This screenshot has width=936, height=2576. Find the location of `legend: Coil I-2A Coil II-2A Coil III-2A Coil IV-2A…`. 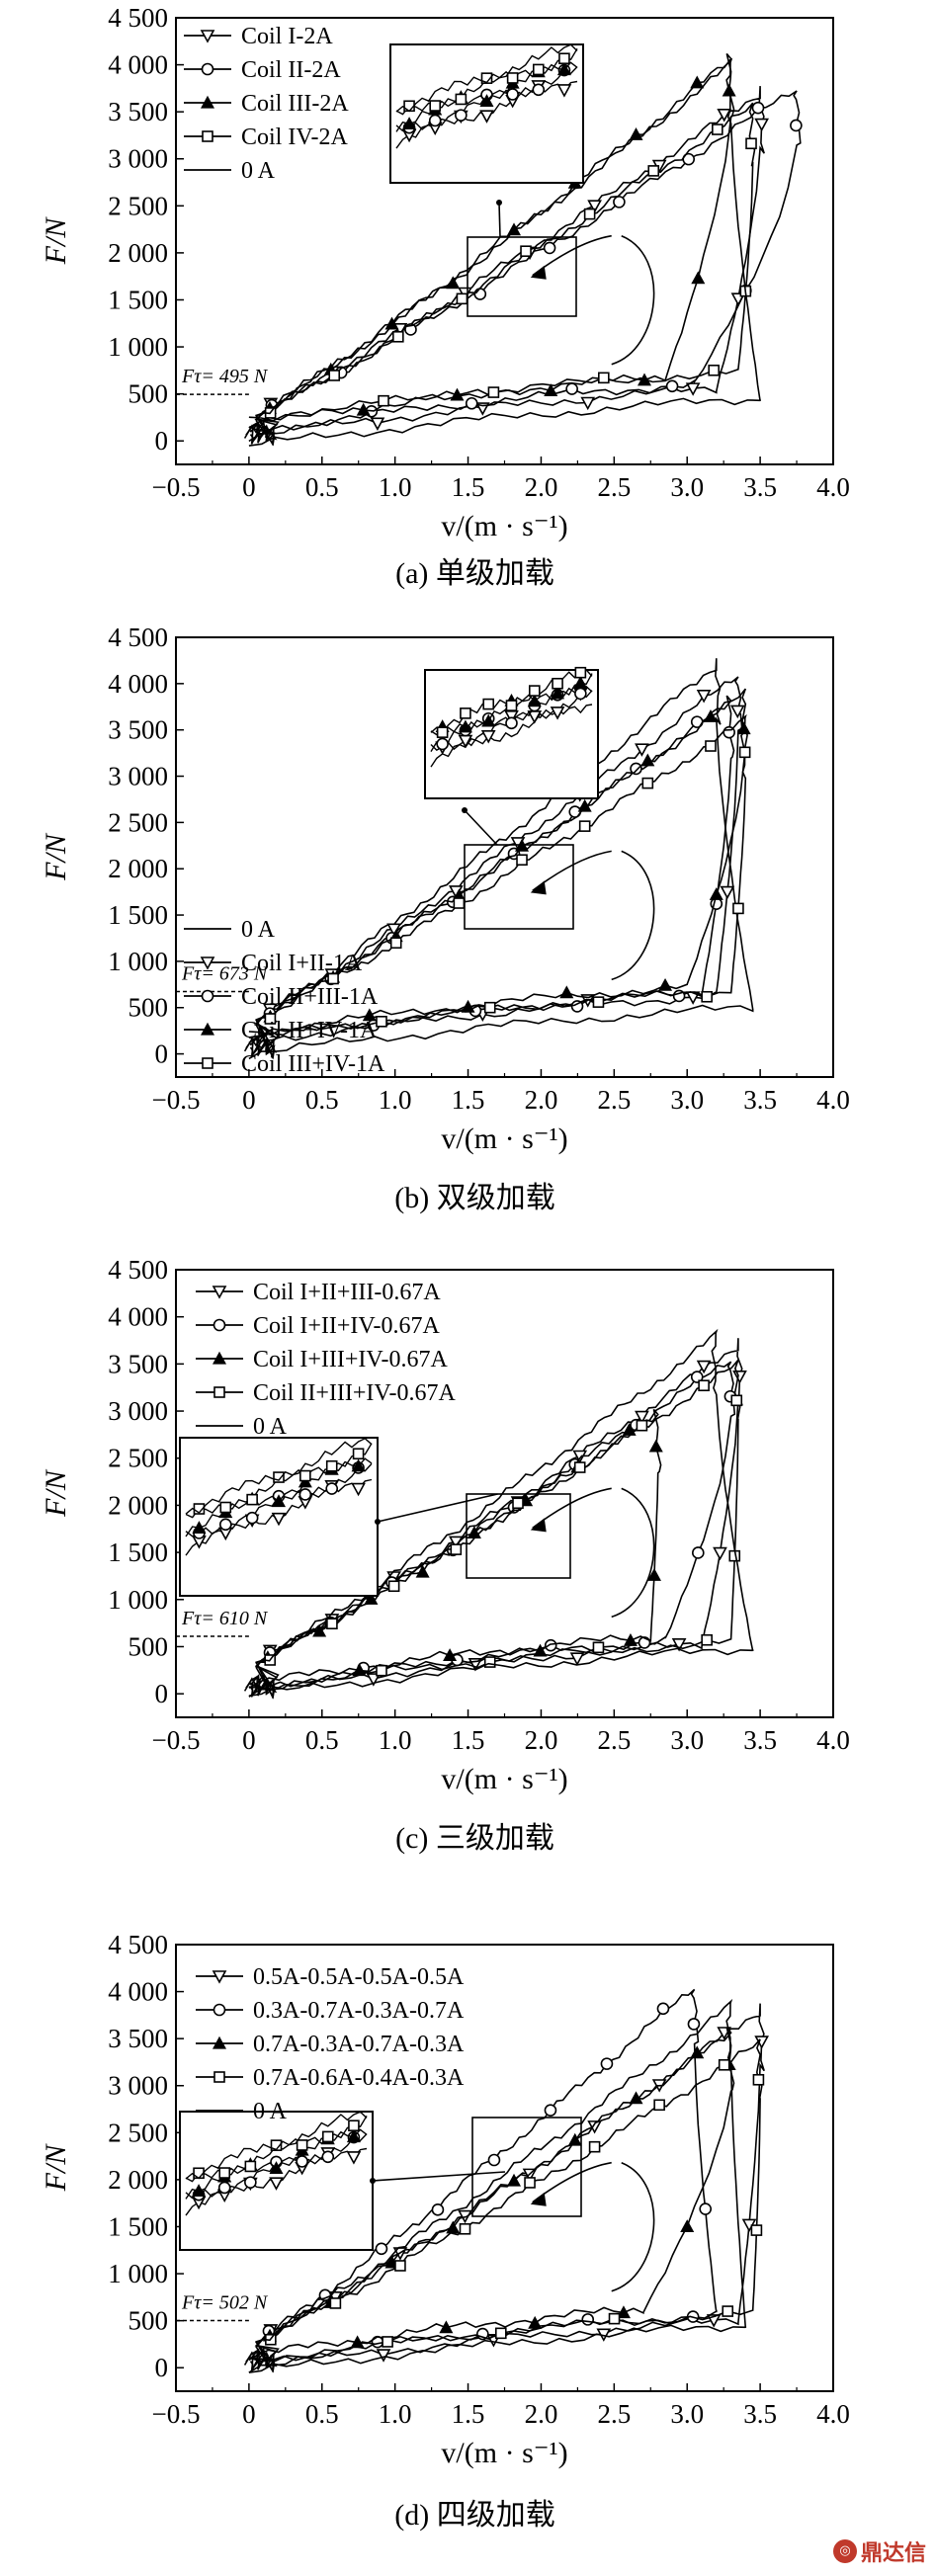

legend: Coil I-2A Coil II-2A Coil III-2A Coil IV-2A… is located at coordinates (266, 104).